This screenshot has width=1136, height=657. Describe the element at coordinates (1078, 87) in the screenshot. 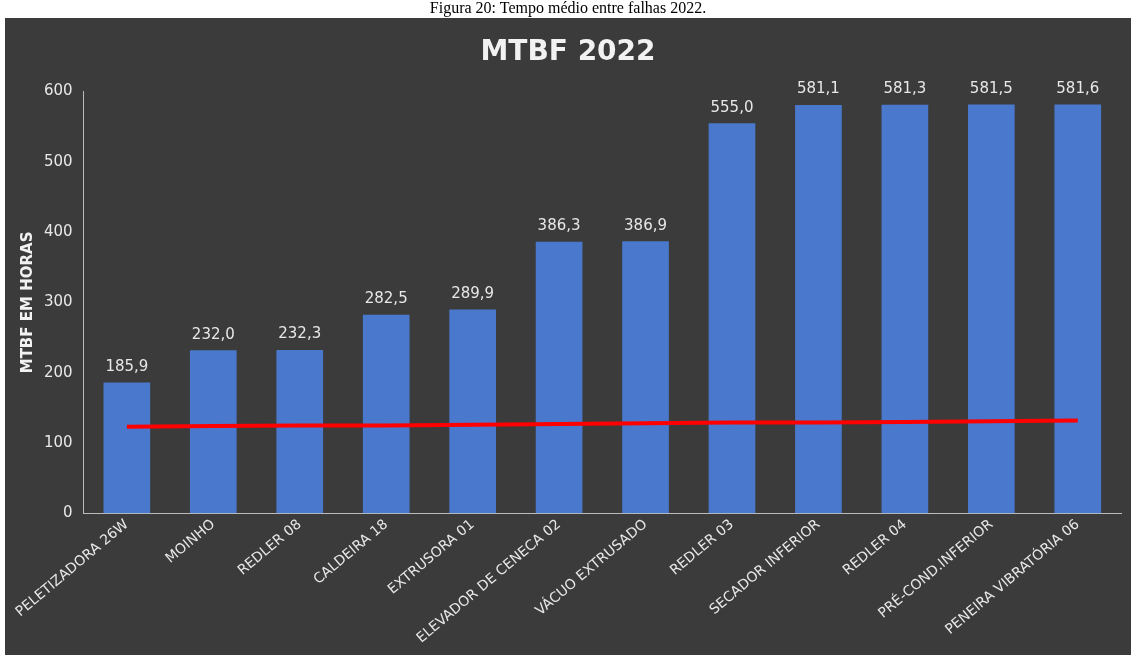

I see `data-label: 581,6` at that location.